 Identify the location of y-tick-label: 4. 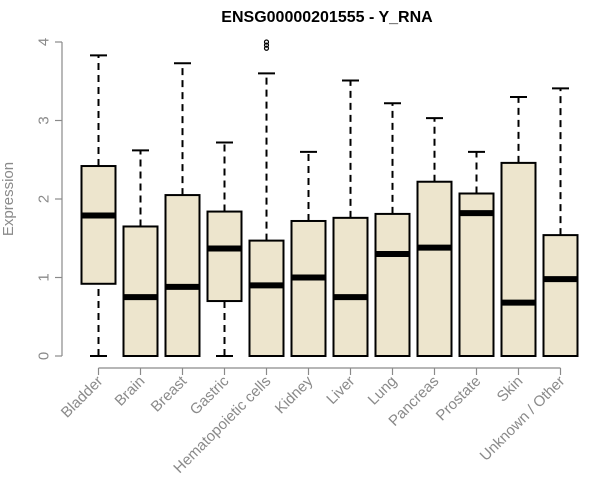
(43, 42).